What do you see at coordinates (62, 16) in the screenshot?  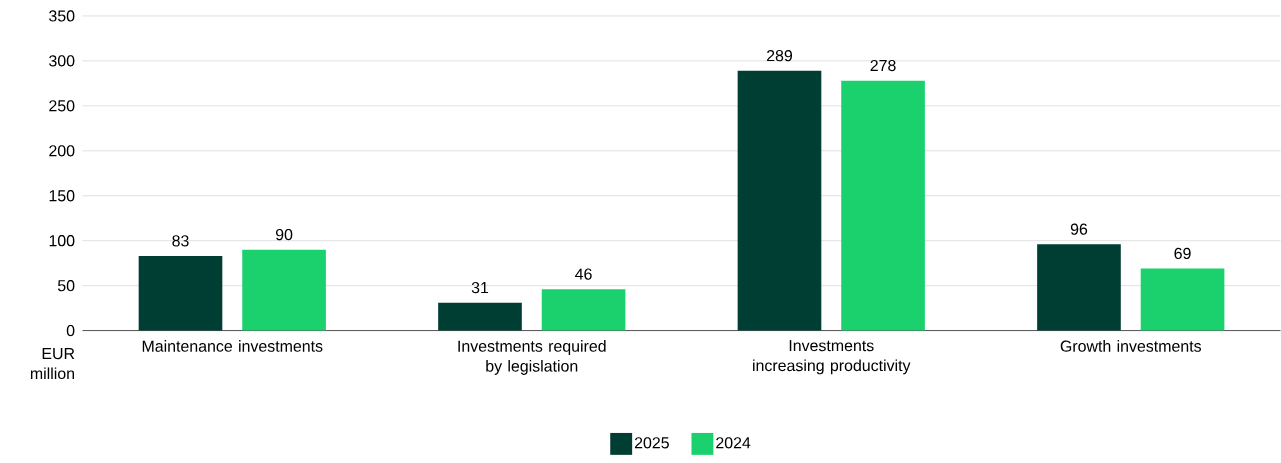 I see `y-tick-label: 350` at bounding box center [62, 16].